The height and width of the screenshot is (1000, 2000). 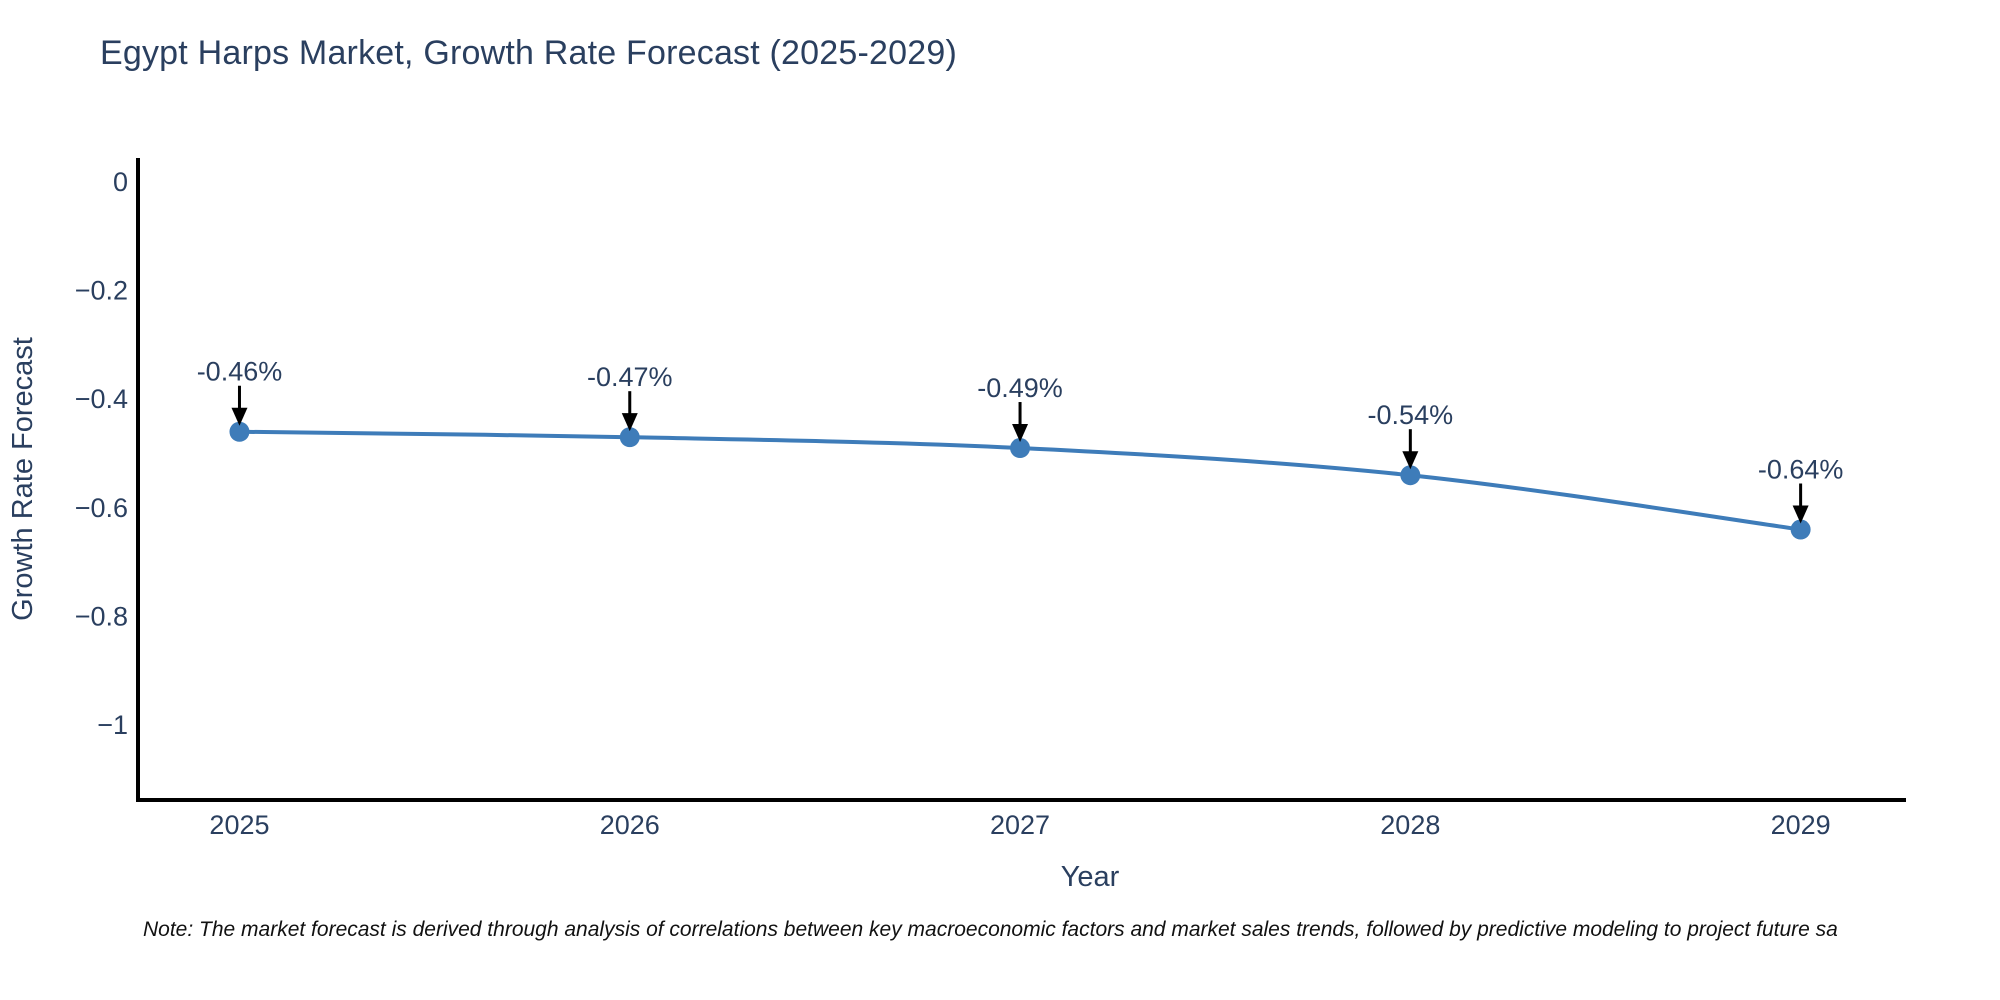 What do you see at coordinates (120, 182) in the screenshot?
I see `y-tick-label: 0` at bounding box center [120, 182].